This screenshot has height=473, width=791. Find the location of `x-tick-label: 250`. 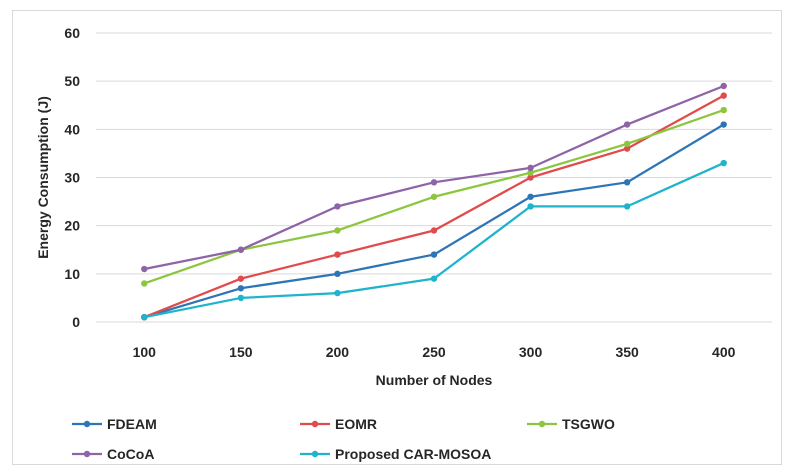

x-tick-label: 250 is located at coordinates (434, 352).